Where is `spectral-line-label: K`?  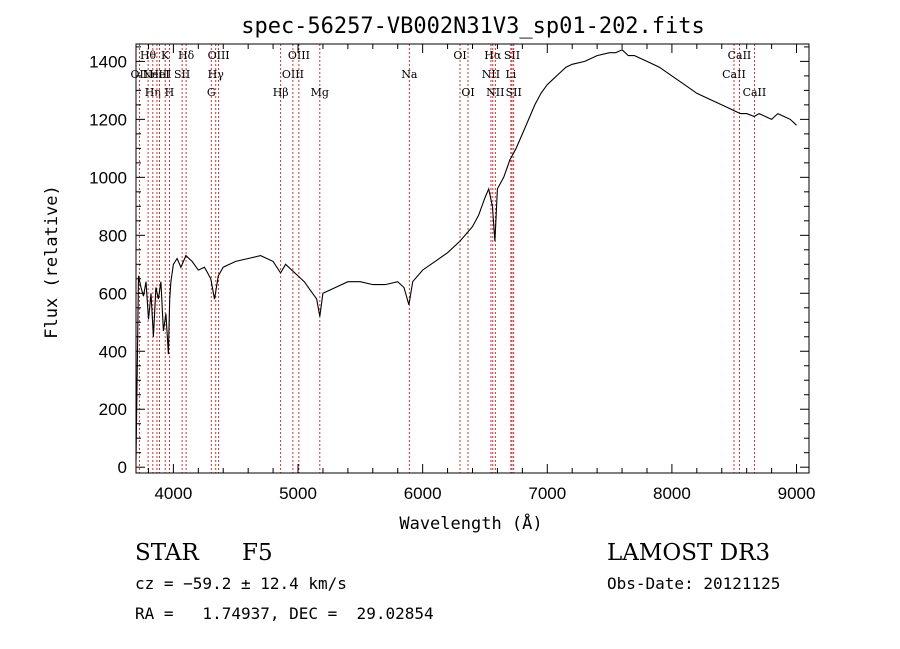 spectral-line-label: K is located at coordinates (165, 55).